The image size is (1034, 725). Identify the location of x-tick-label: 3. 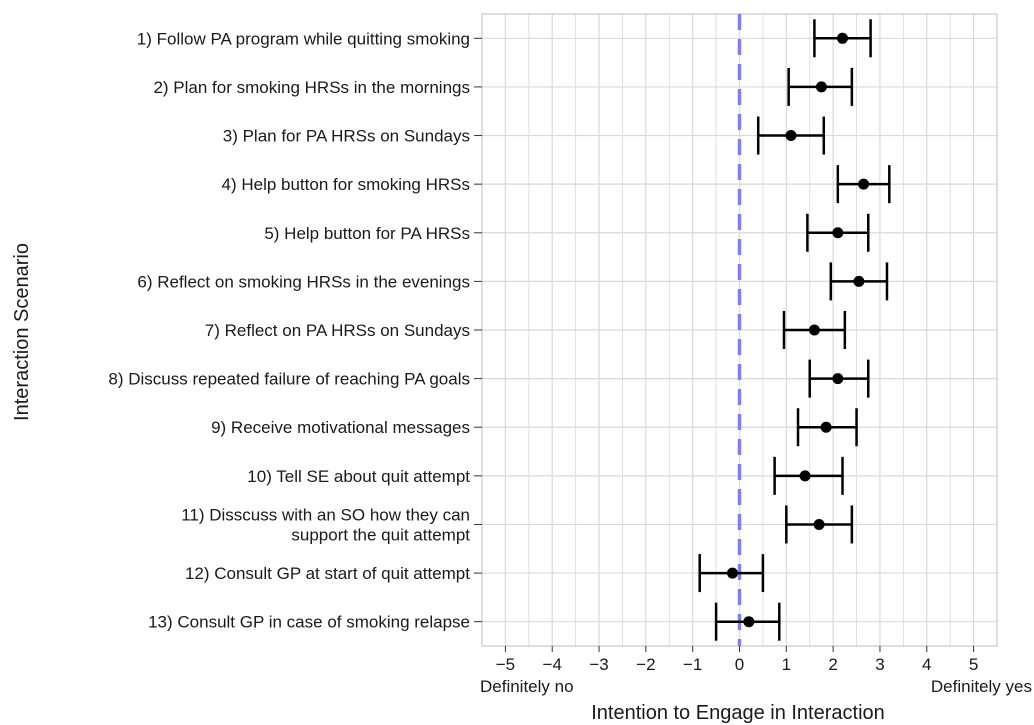
(879, 664).